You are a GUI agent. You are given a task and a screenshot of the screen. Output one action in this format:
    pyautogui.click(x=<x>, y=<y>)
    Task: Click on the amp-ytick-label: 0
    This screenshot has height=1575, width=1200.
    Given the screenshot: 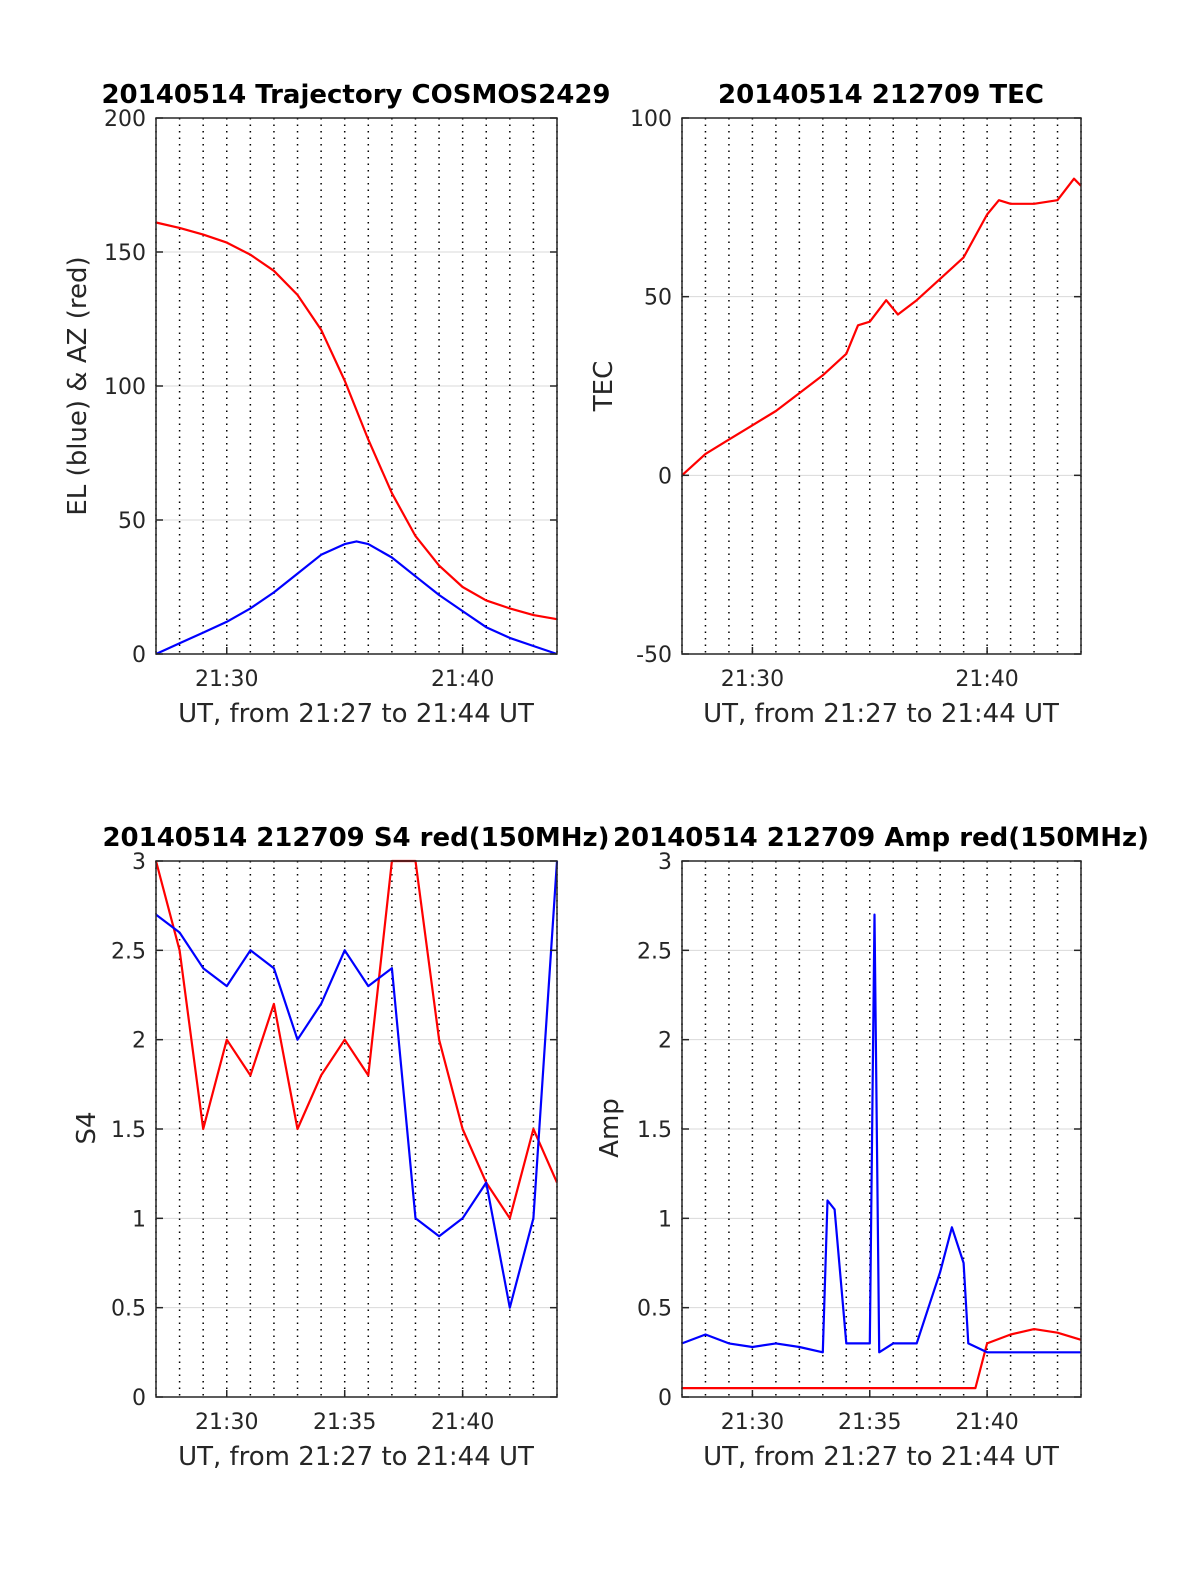 What is the action you would take?
    pyautogui.click(x=665, y=1398)
    